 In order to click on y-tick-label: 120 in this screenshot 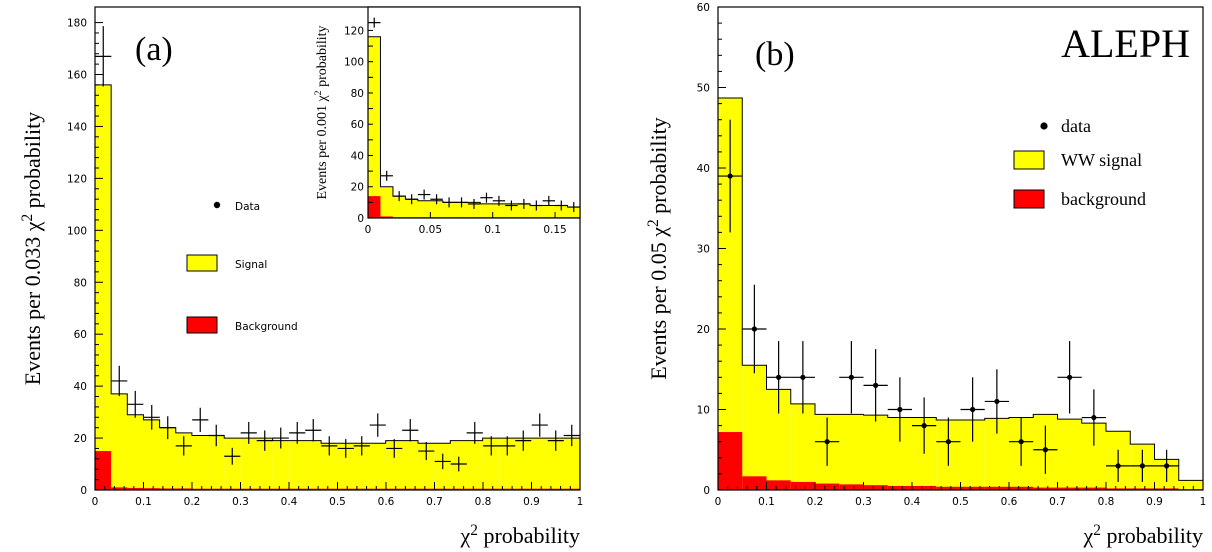, I will do `click(77, 179)`.